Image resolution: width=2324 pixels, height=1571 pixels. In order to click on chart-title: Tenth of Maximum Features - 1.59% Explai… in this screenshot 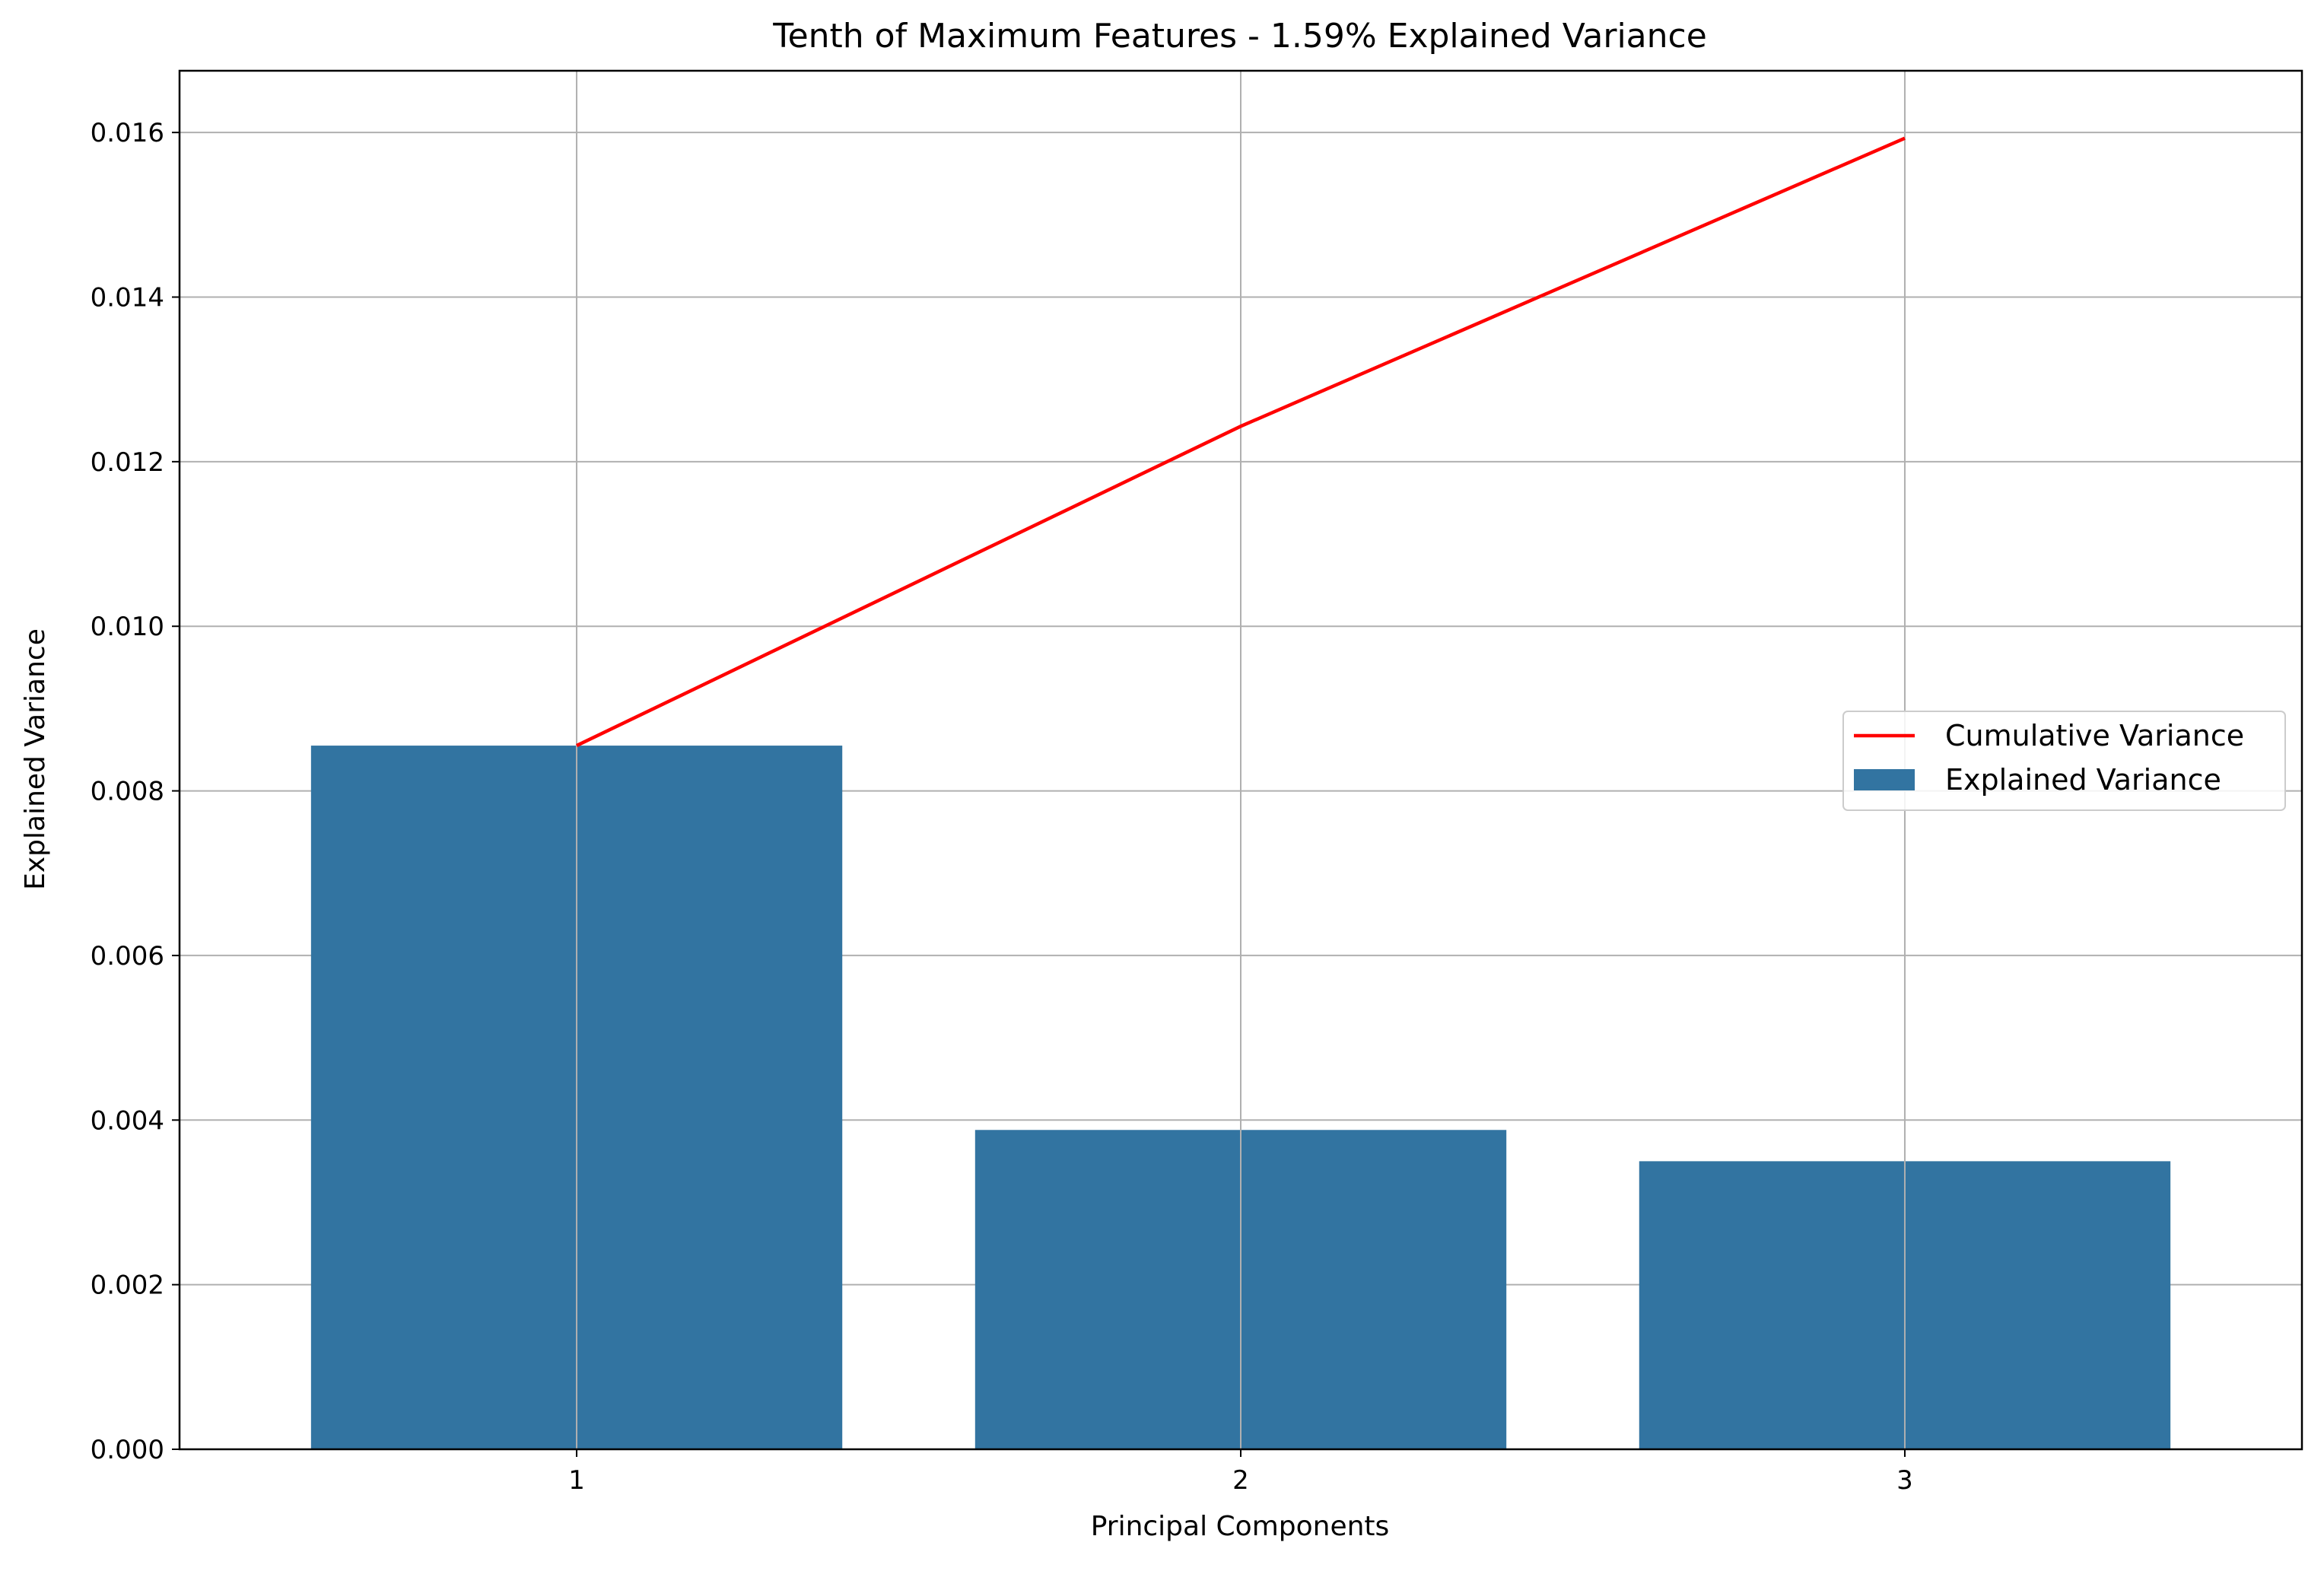, I will do `click(1240, 36)`.